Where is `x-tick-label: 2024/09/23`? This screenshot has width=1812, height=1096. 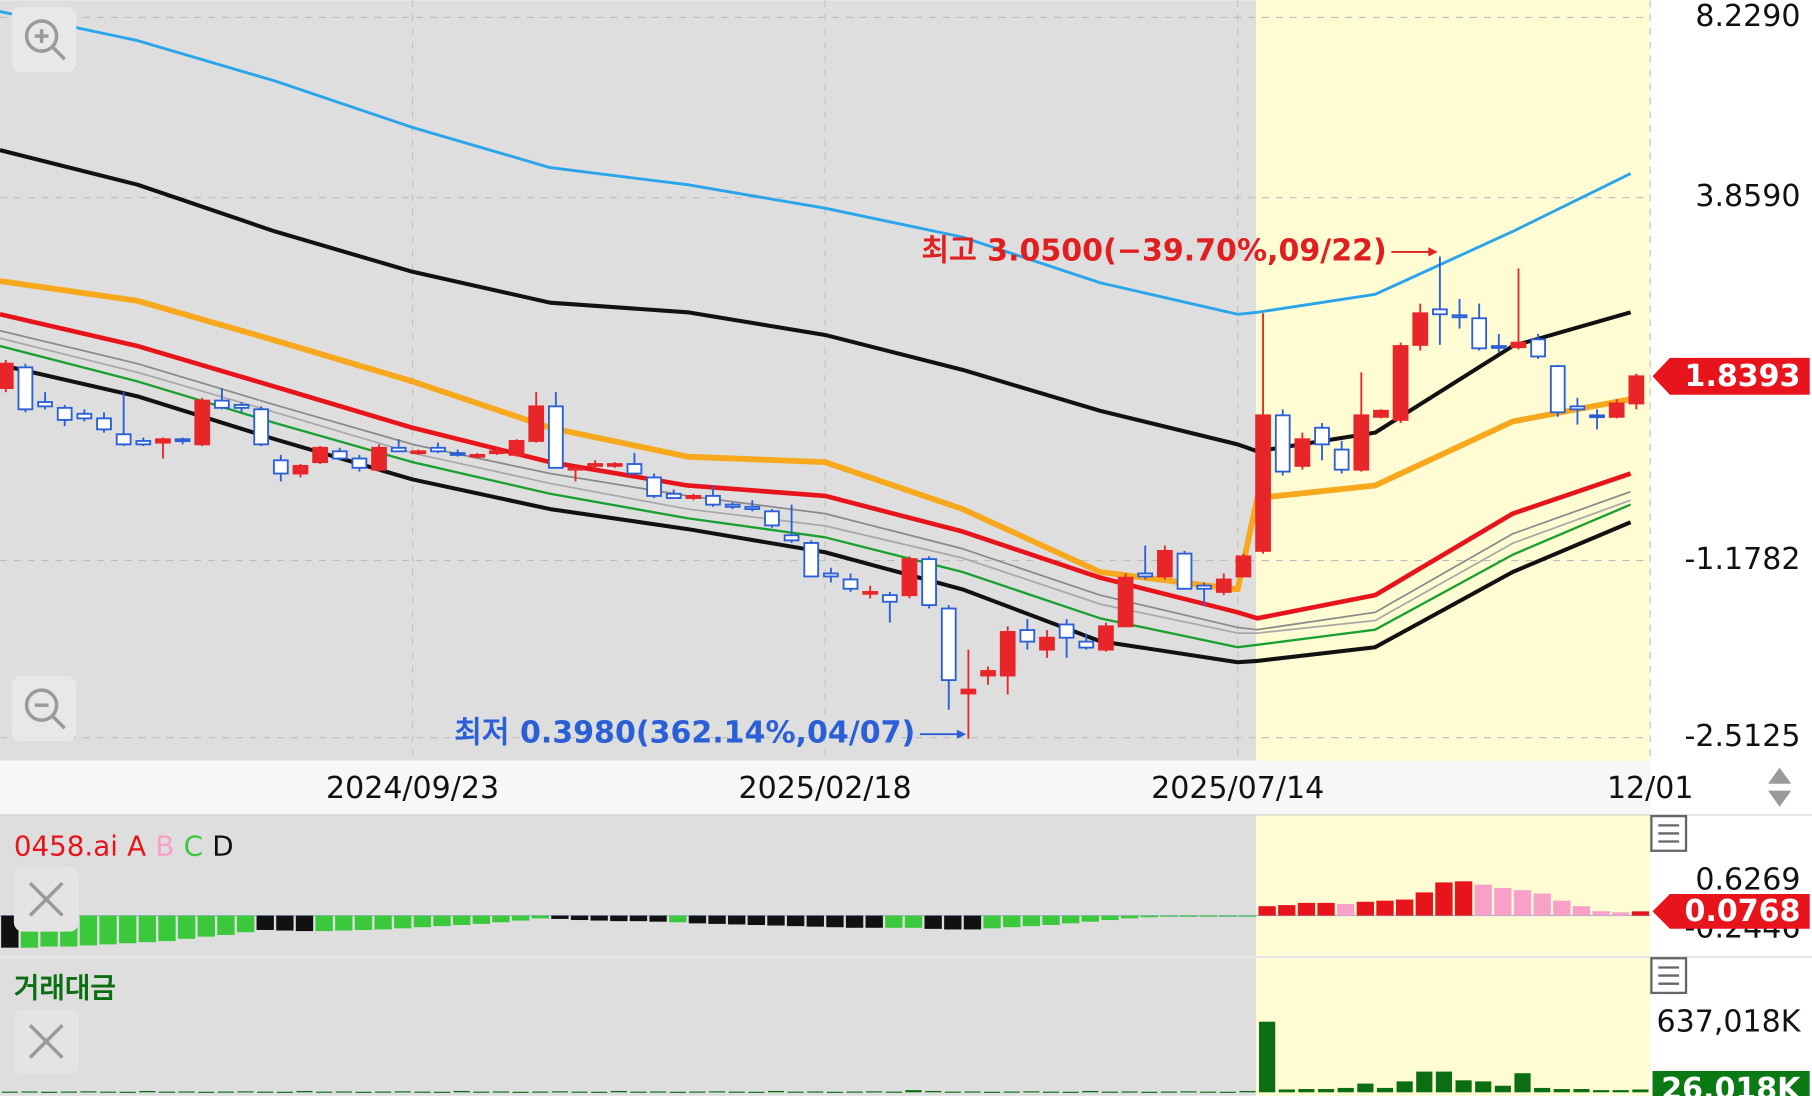
x-tick-label: 2024/09/23 is located at coordinates (412, 788).